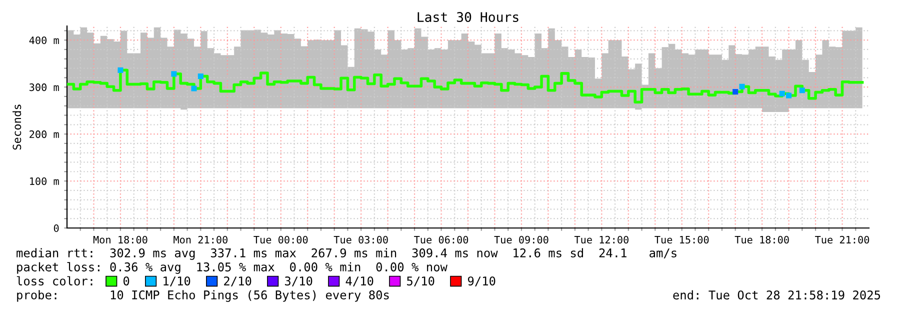  What do you see at coordinates (232, 268) in the screenshot?
I see `text: packet loss: 0.36 % avg 13.05 % max 0.00 % min 0.00 % now` at bounding box center [232, 268].